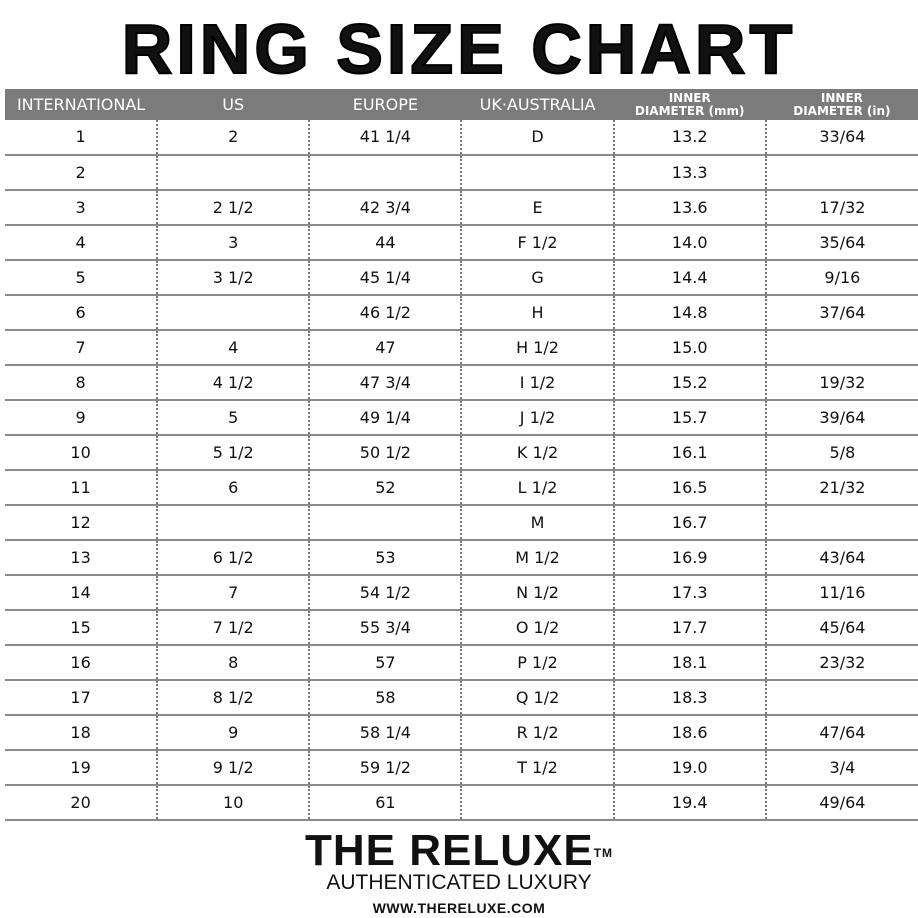  What do you see at coordinates (537, 628) in the screenshot?
I see `table-cell: O 1/2` at bounding box center [537, 628].